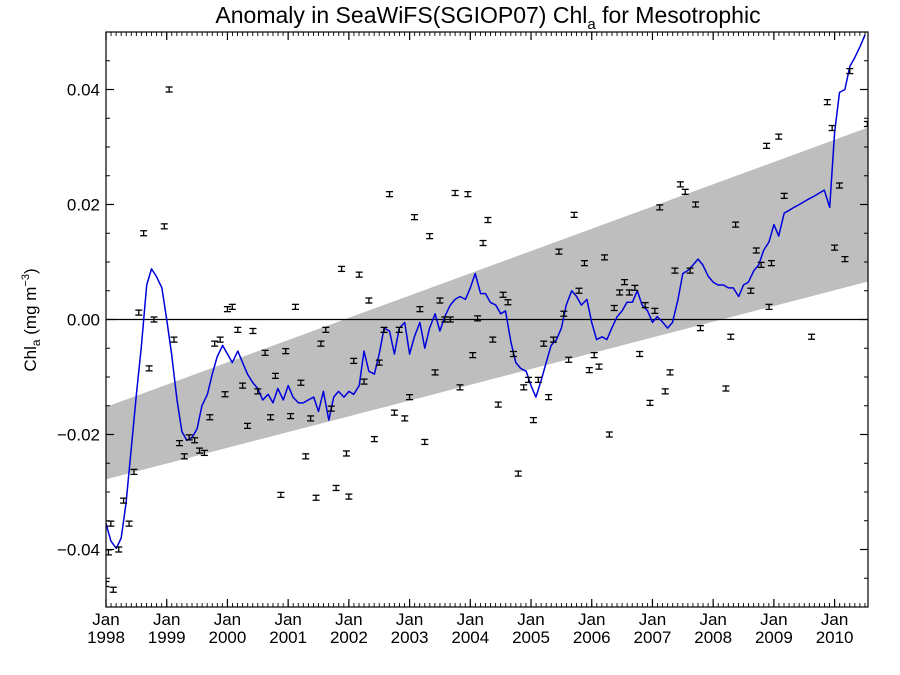 Image resolution: width=900 pixels, height=675 pixels. Describe the element at coordinates (349, 637) in the screenshot. I see `x-tick-year-label: 2002` at that location.